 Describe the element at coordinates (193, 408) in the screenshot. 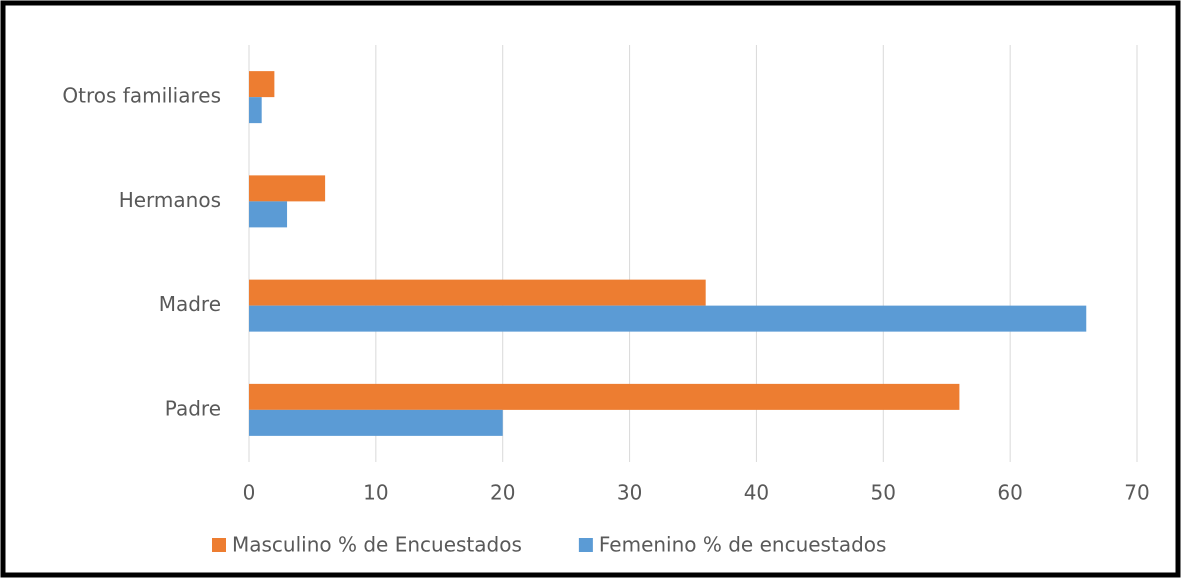

I see `y-tick-label: Padre` at that location.